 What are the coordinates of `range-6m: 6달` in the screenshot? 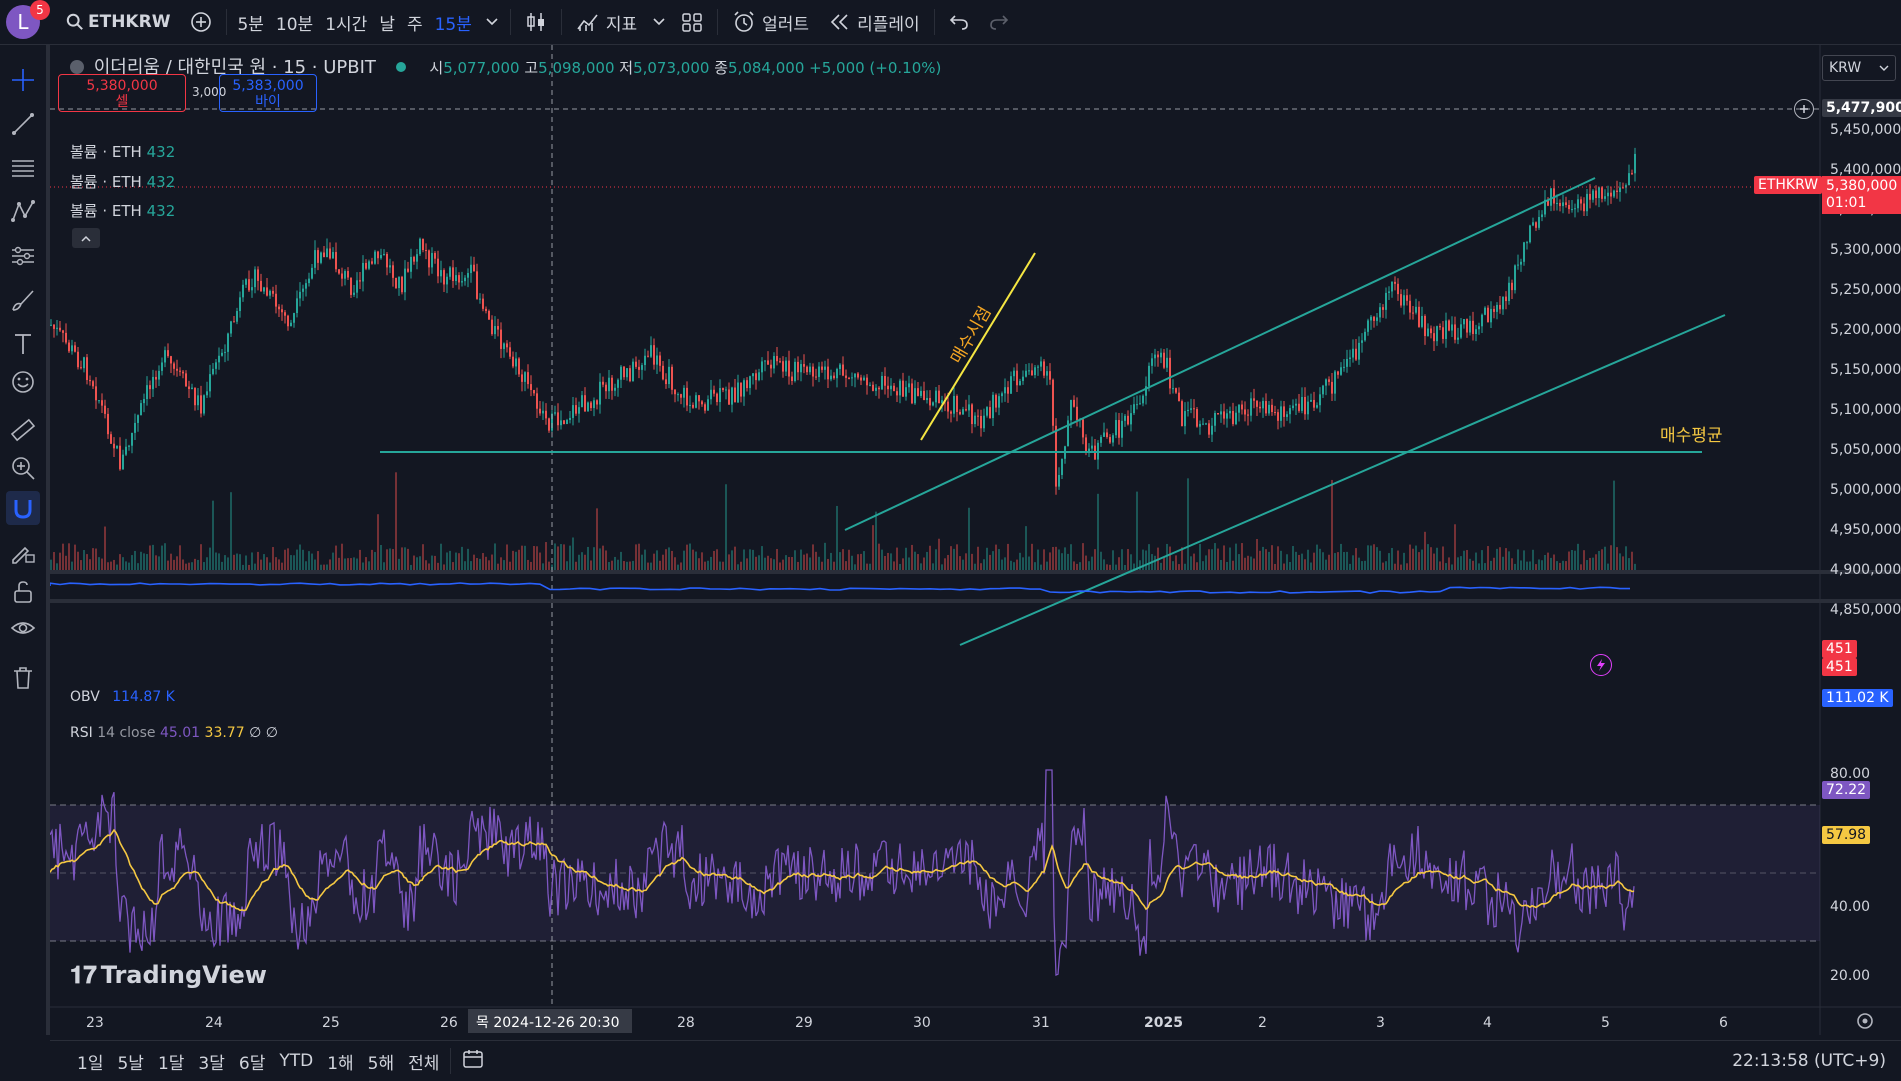 It's located at (252, 1063).